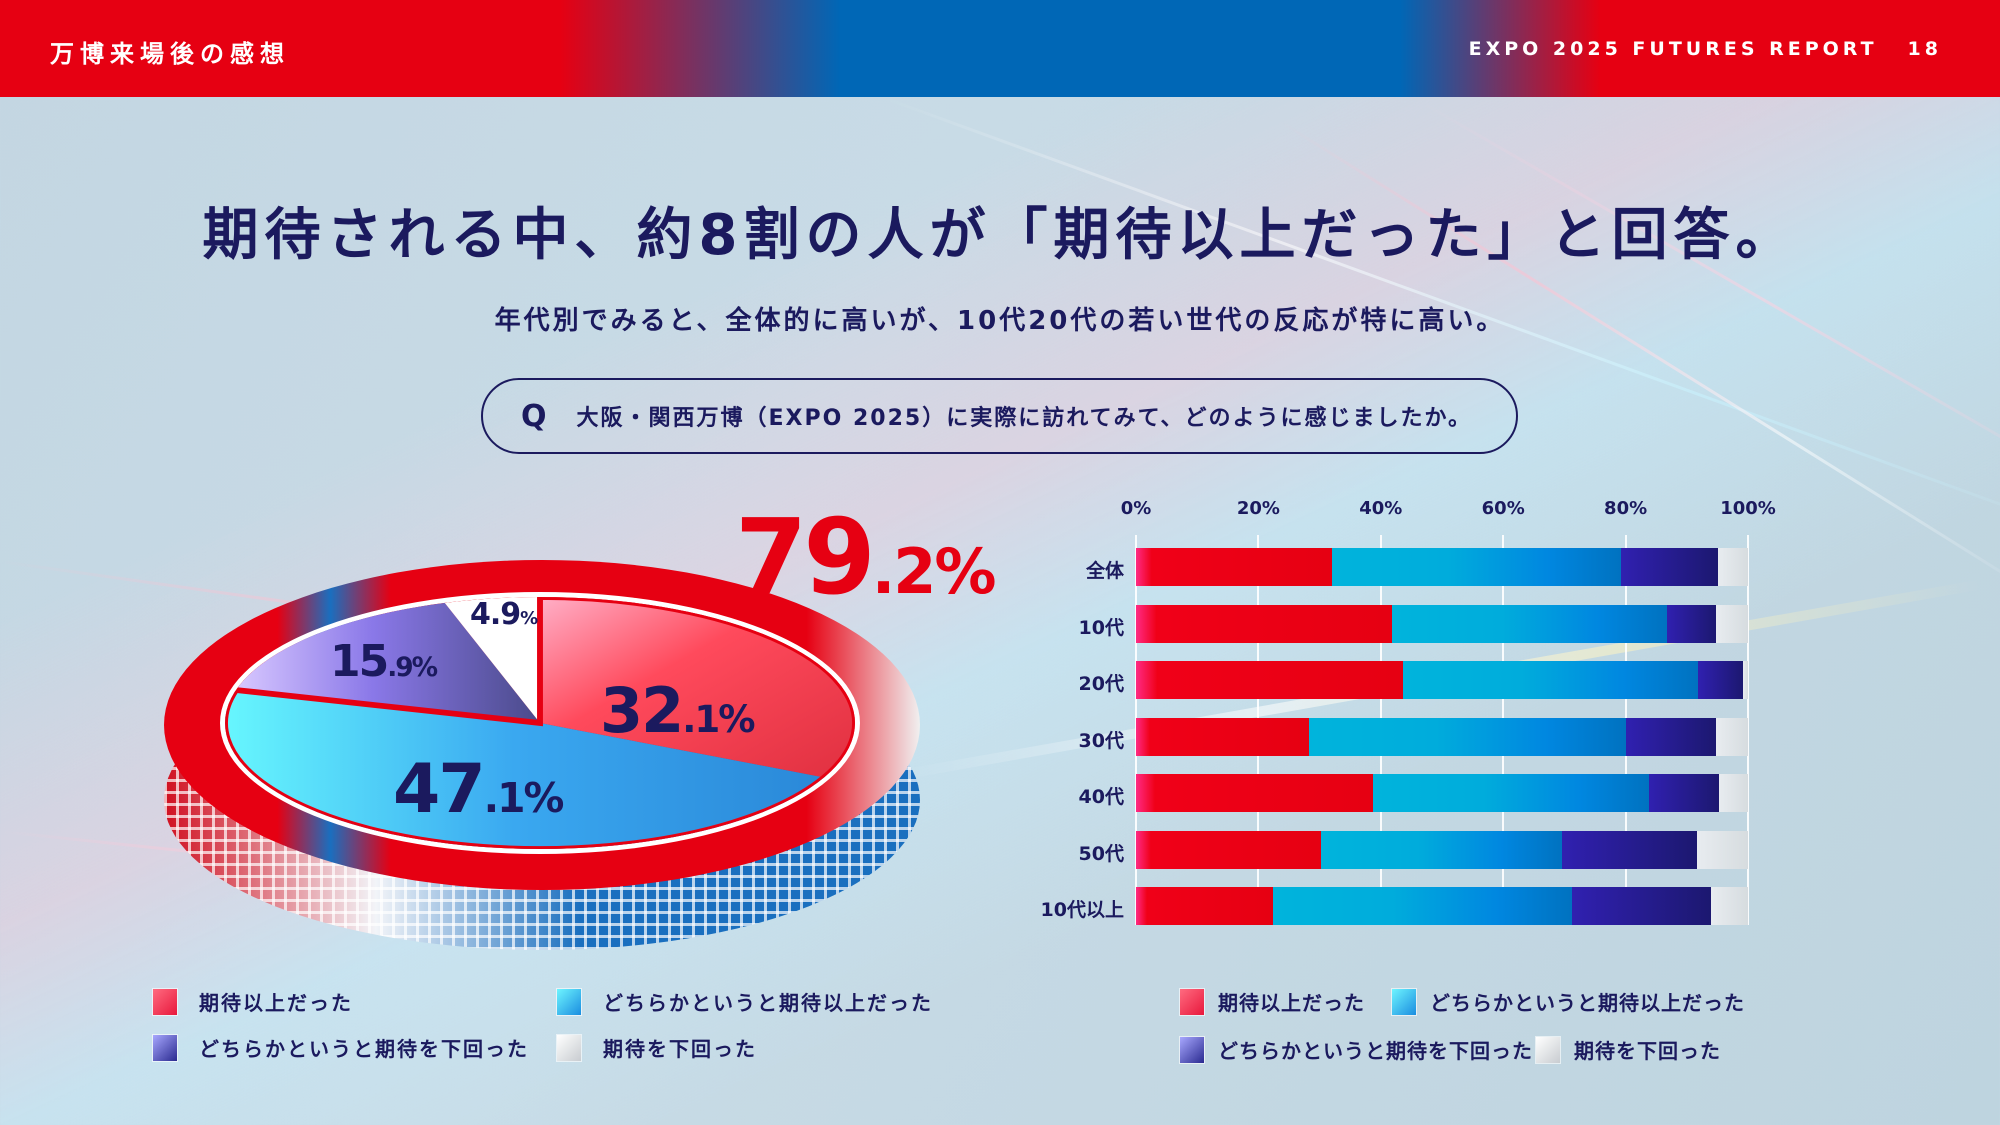 Image resolution: width=2000 pixels, height=1125 pixels. Describe the element at coordinates (642, 710) in the screenshot. I see `label-int: 32` at that location.